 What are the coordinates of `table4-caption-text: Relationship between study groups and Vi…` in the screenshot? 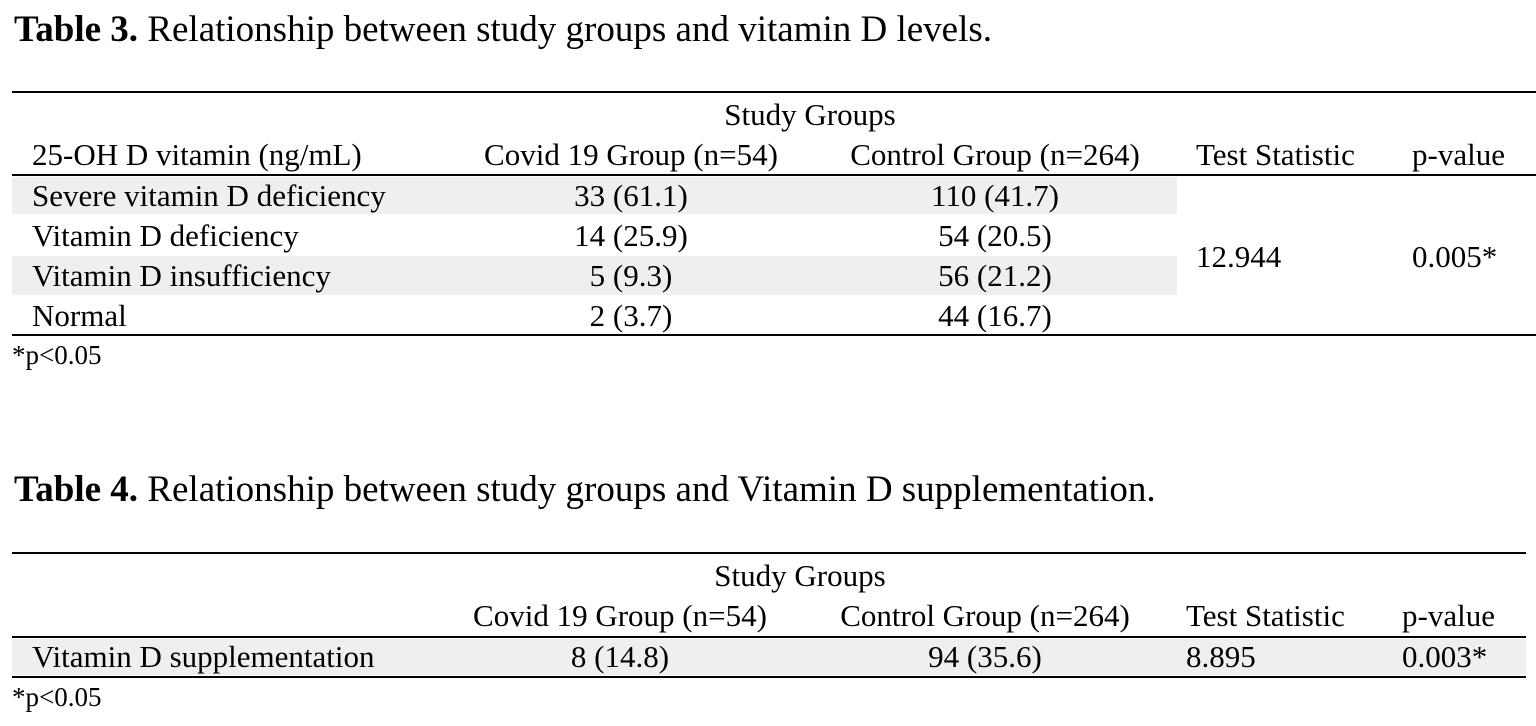 It's located at (647, 489).